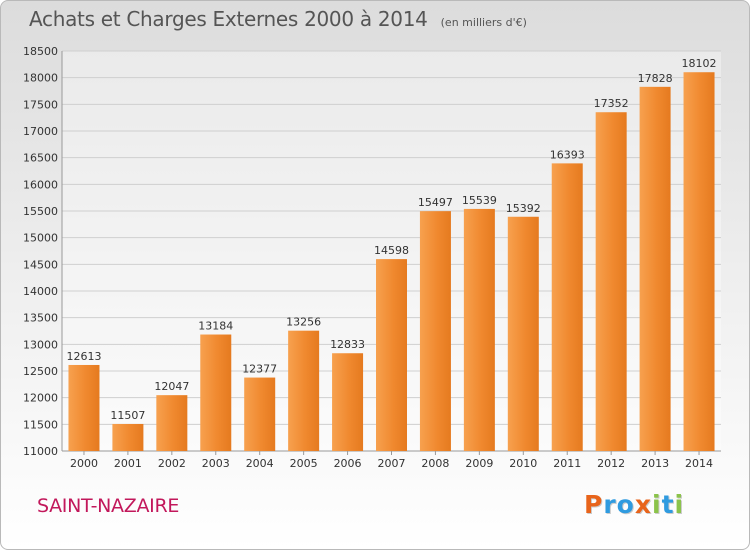  What do you see at coordinates (303, 322) in the screenshot?
I see `bar-value-label: 13256` at bounding box center [303, 322].